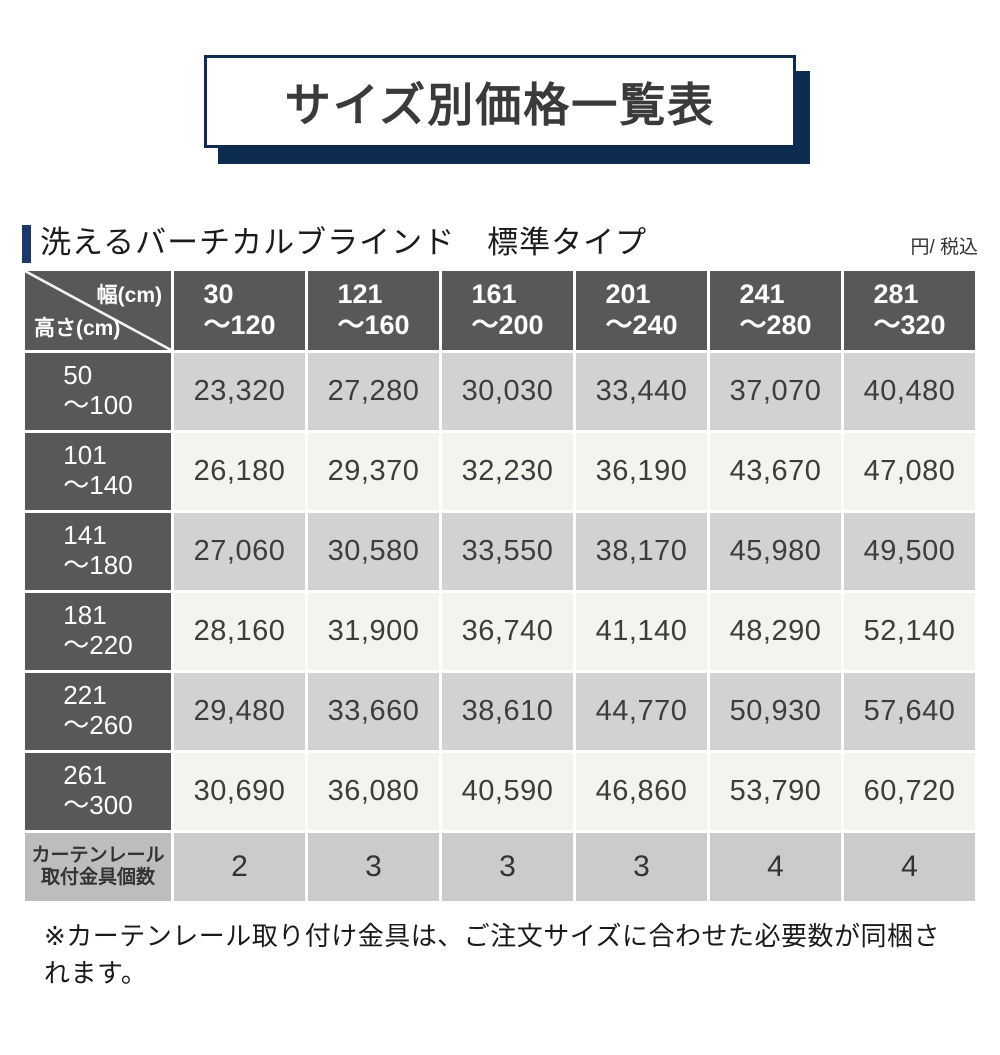  What do you see at coordinates (909, 551) in the screenshot?
I see `price-cell: 49,500` at bounding box center [909, 551].